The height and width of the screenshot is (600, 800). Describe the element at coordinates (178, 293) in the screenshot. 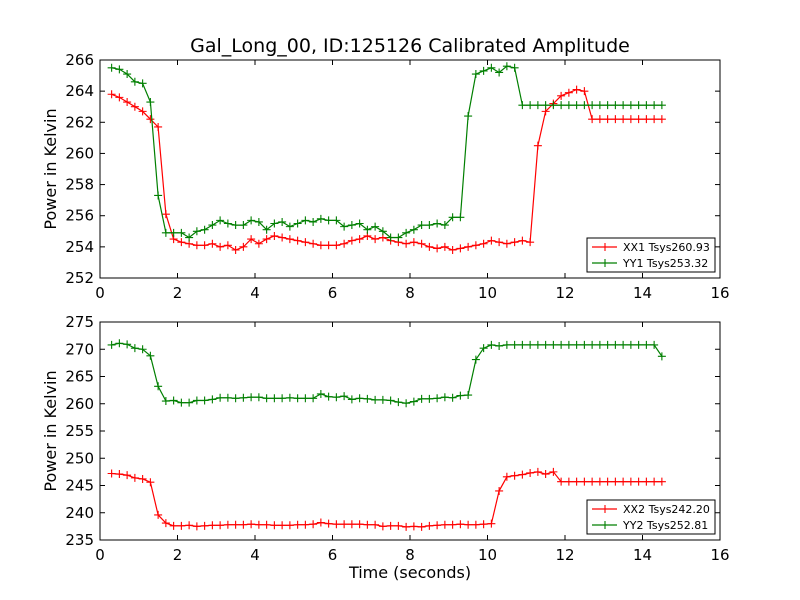

I see `x-tick-label: 2` at that location.